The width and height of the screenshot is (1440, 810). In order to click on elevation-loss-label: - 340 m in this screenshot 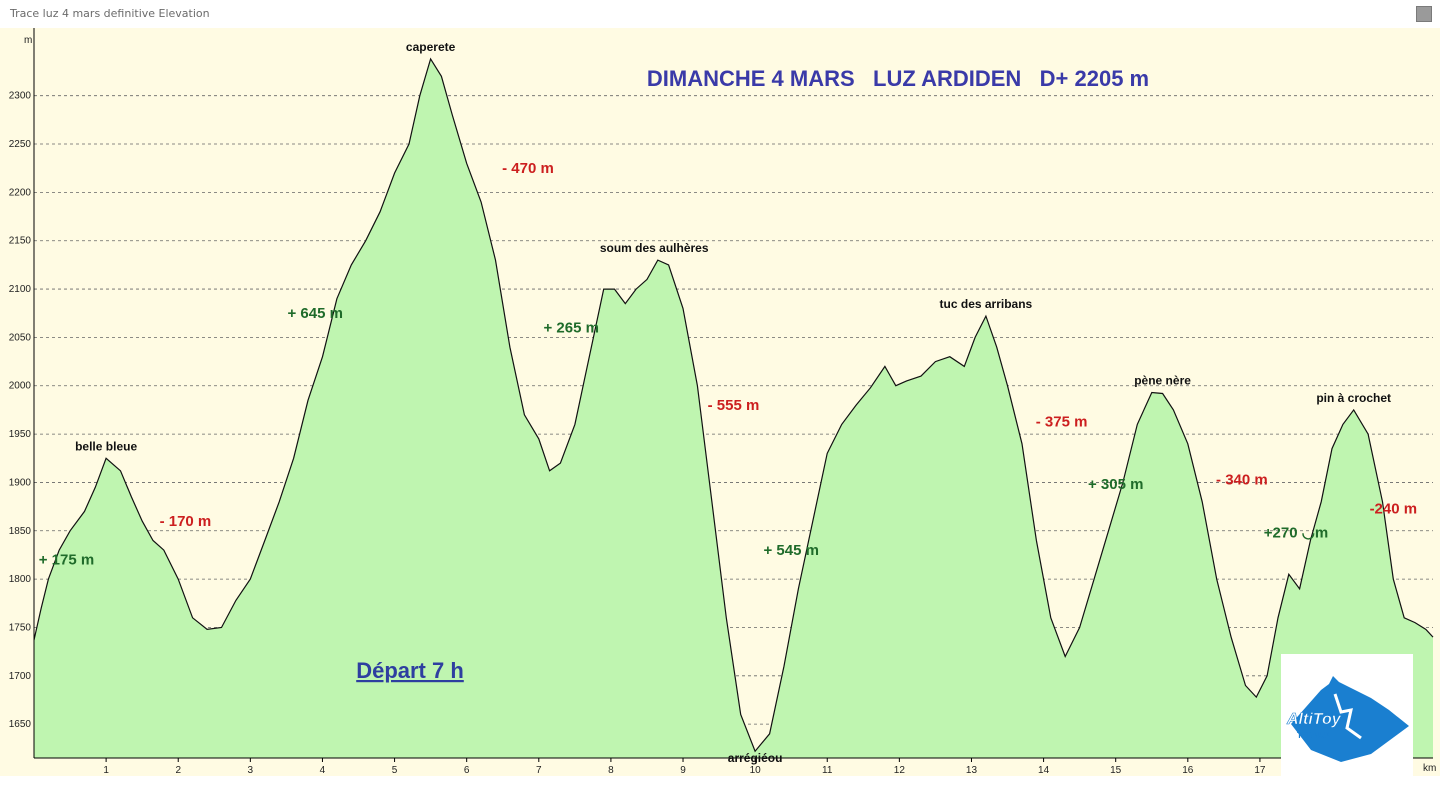, I will do `click(1242, 479)`.